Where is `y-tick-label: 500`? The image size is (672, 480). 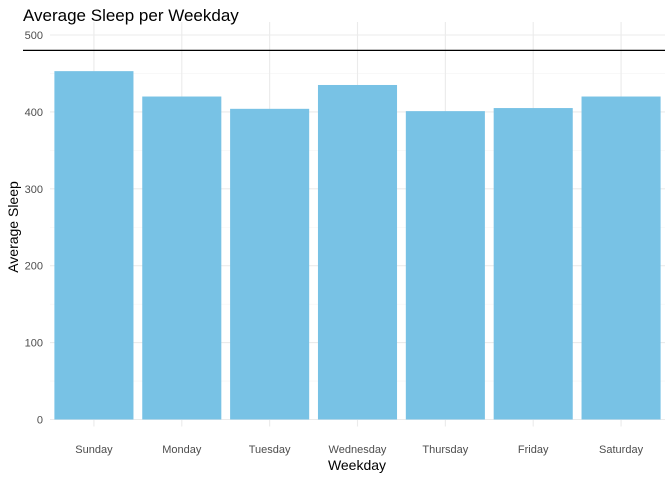
y-tick-label: 500 is located at coordinates (34, 36).